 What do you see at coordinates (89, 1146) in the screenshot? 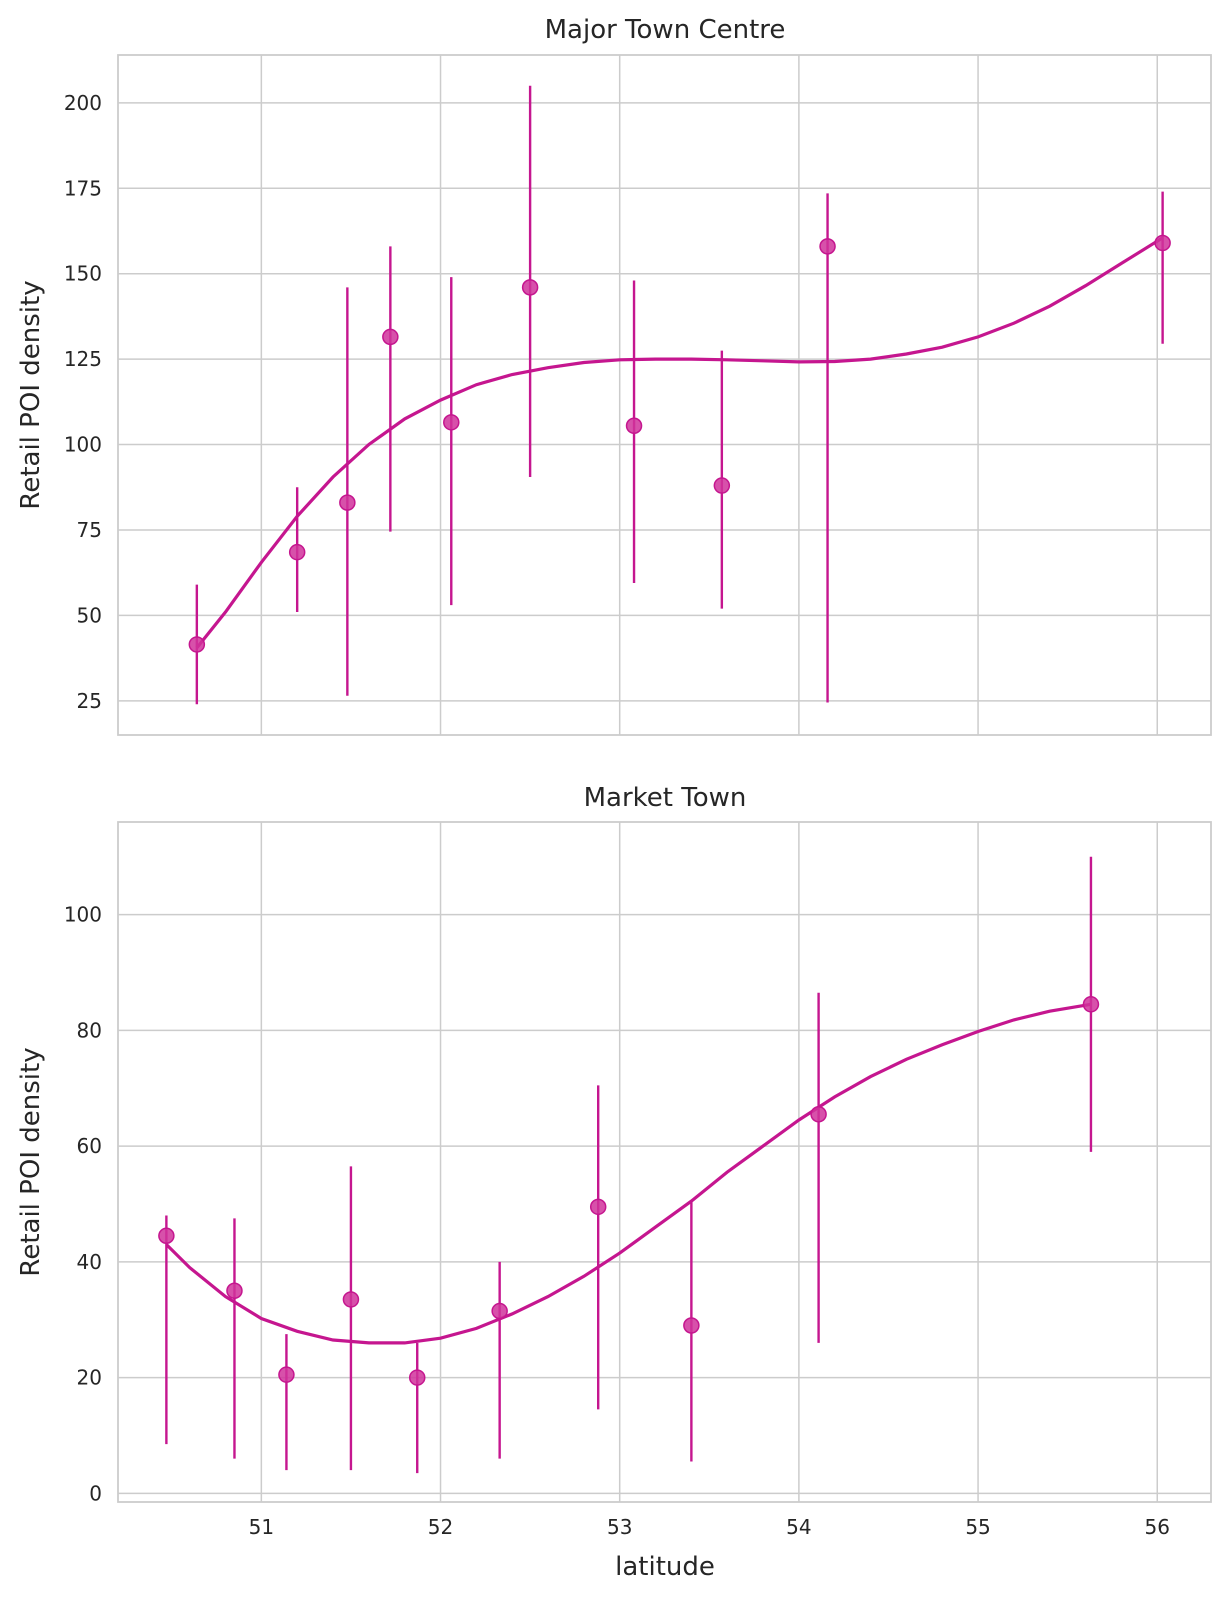
I see `y-tick-label: 60` at bounding box center [89, 1146].